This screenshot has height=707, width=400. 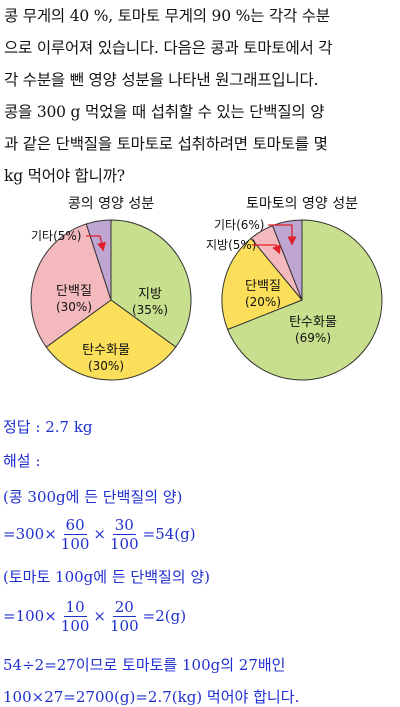 I want to click on solution-line-4: 100×27=2700(g)=2.7(kg) 먹어야 합니다., so click(x=151, y=697).